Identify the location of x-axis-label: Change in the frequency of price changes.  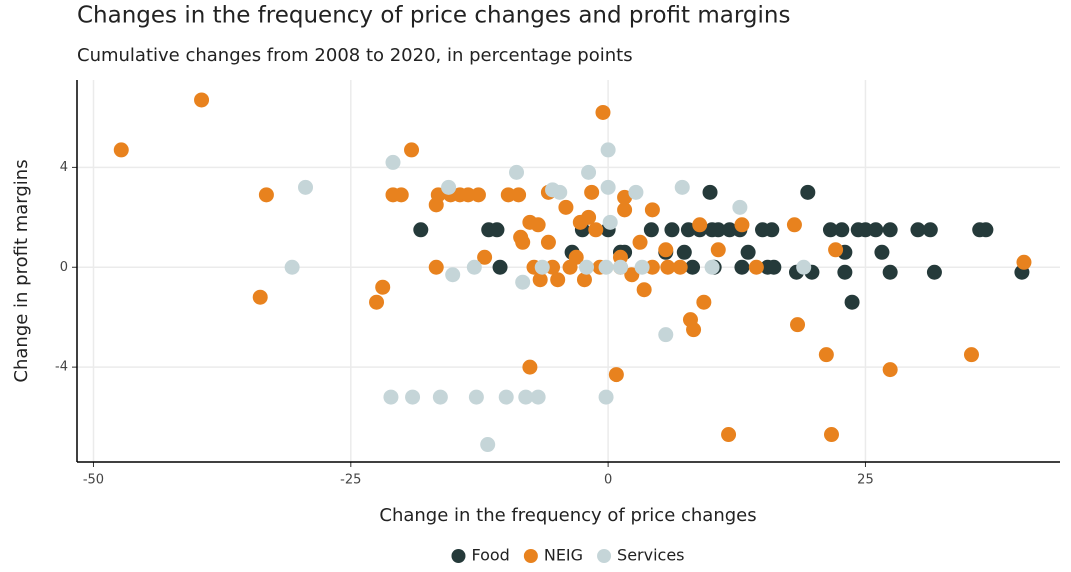
(567, 515).